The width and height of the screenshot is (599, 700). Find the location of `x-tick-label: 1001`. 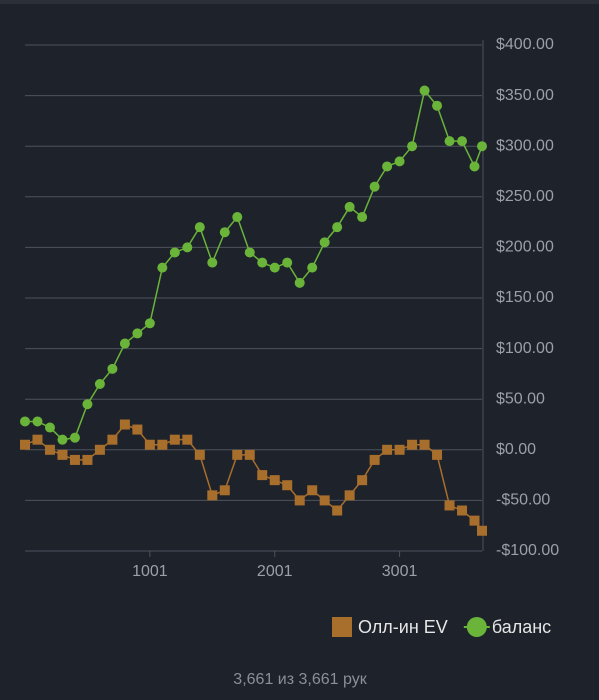

x-tick-label: 1001 is located at coordinates (150, 571).